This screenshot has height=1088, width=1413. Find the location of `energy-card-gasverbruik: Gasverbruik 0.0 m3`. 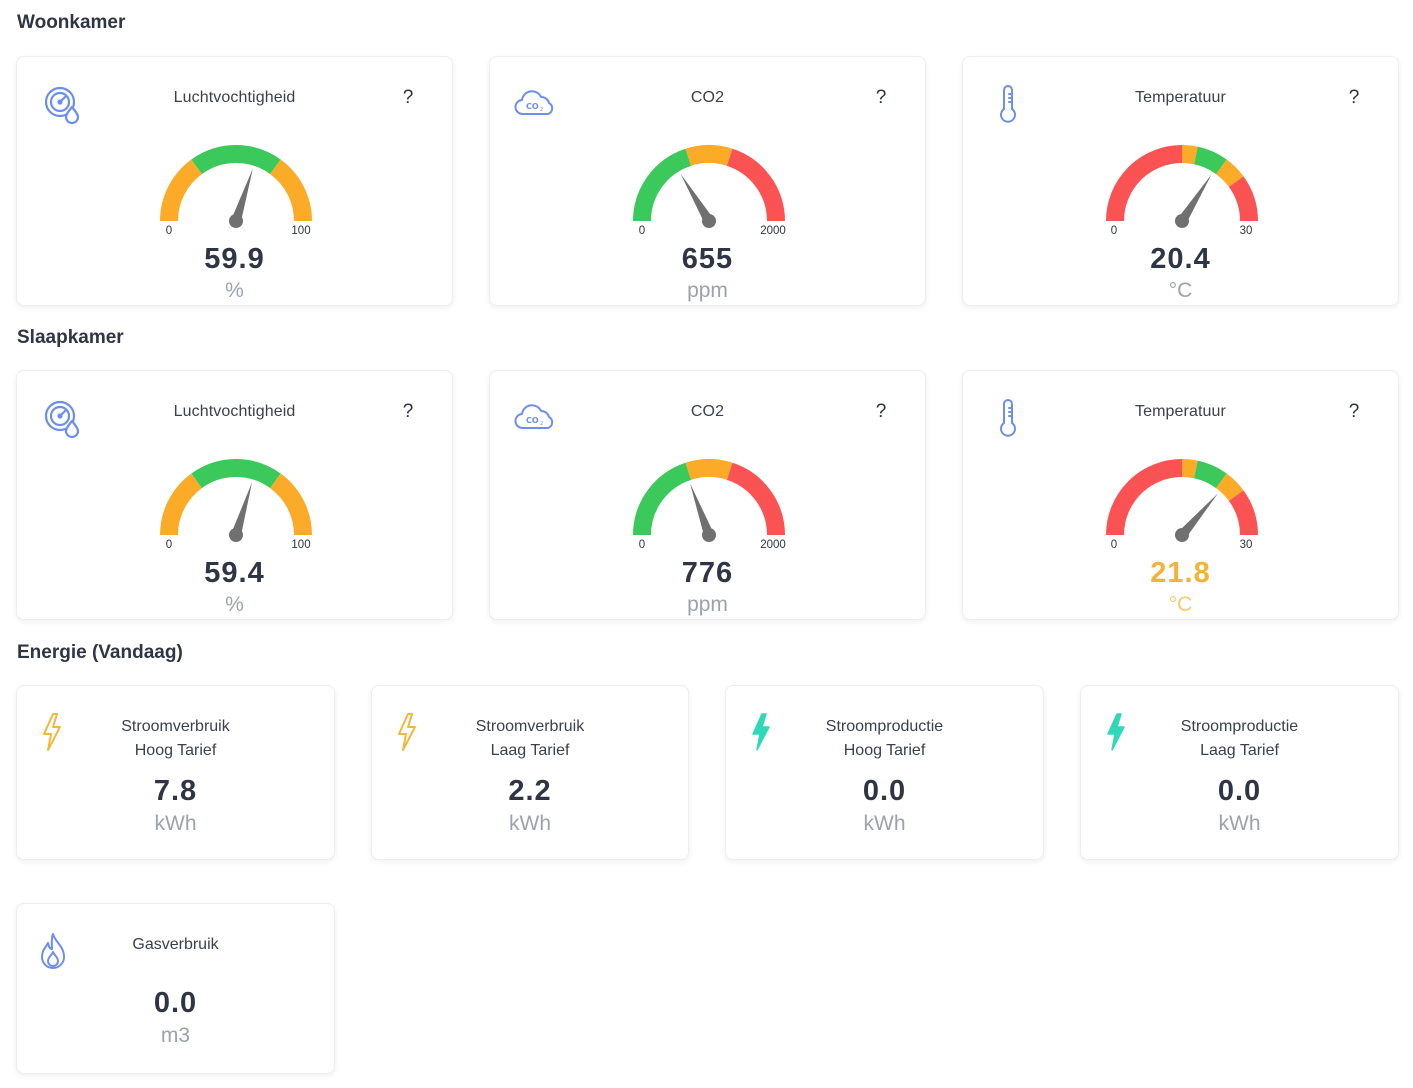

energy-card-gasverbruik: Gasverbruik 0.0 m3 is located at coordinates (175, 988).